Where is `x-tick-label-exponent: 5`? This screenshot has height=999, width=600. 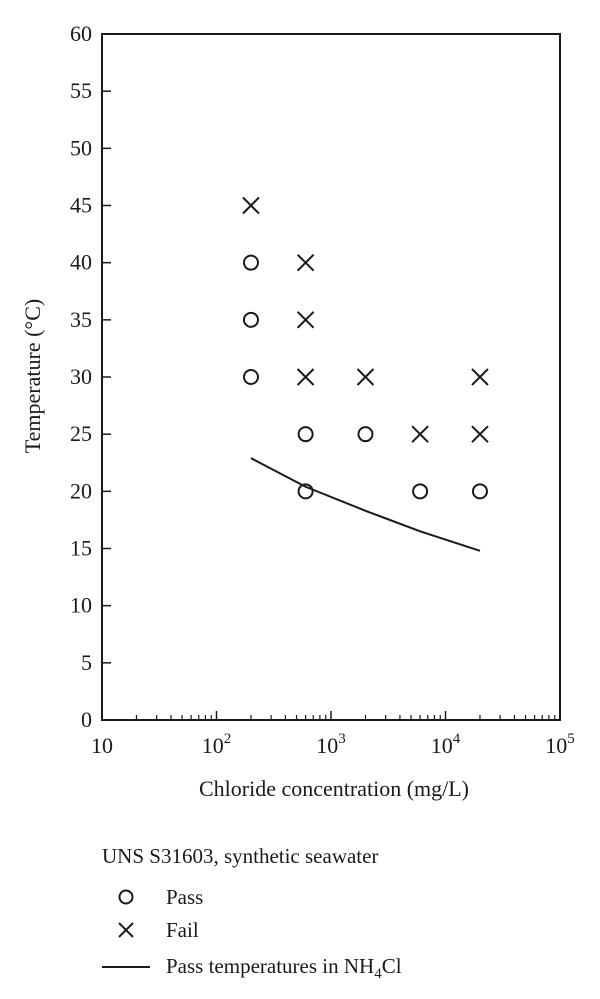 x-tick-label-exponent: 5 is located at coordinates (571, 739).